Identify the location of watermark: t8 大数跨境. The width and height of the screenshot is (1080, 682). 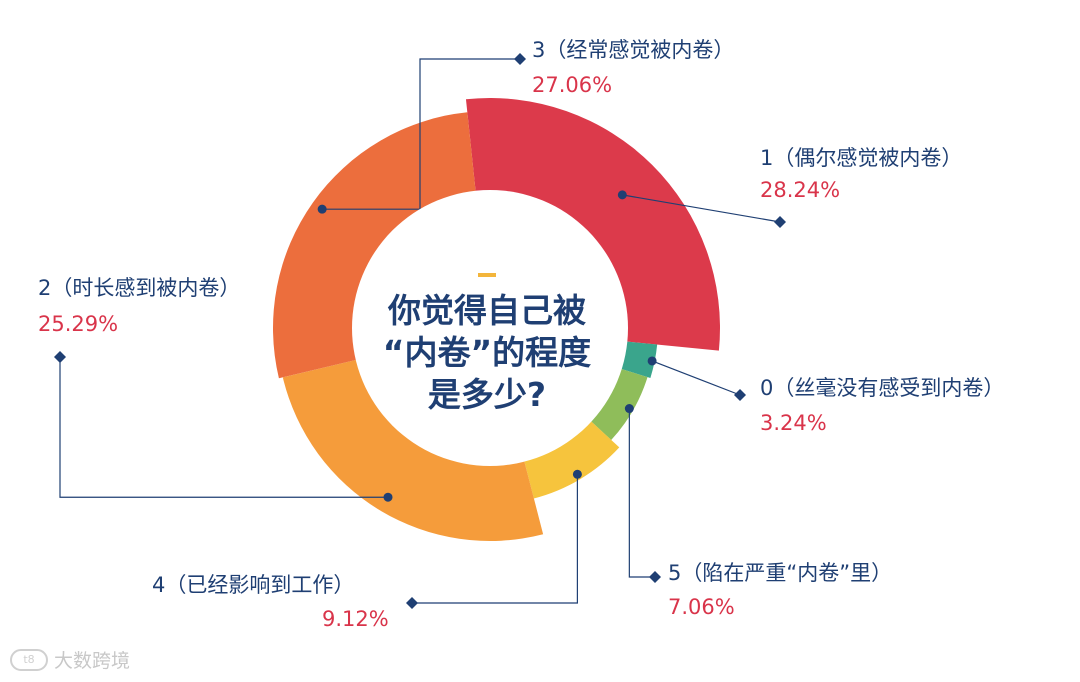
(70, 659).